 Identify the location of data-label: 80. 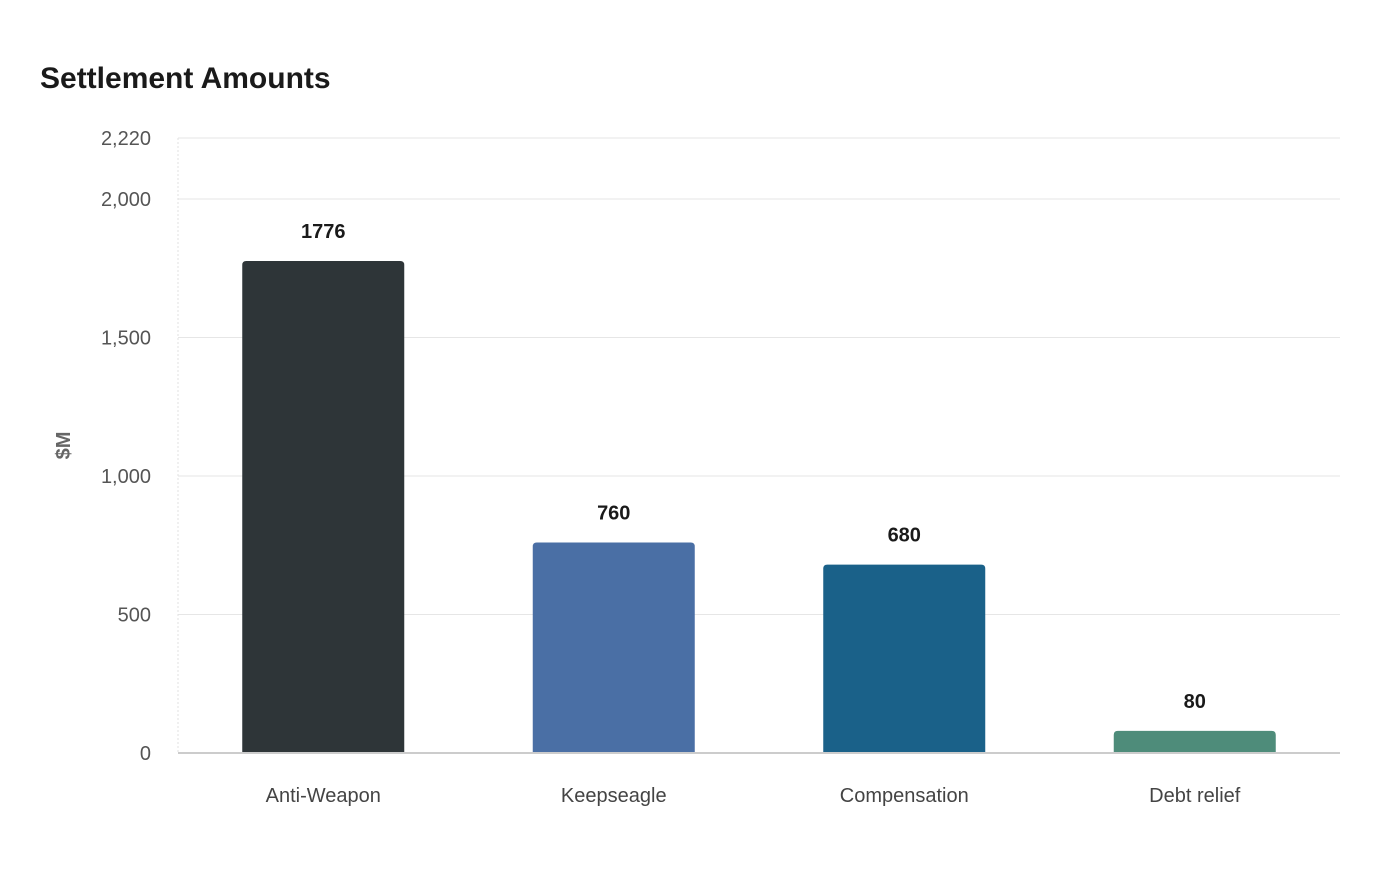
(1195, 702).